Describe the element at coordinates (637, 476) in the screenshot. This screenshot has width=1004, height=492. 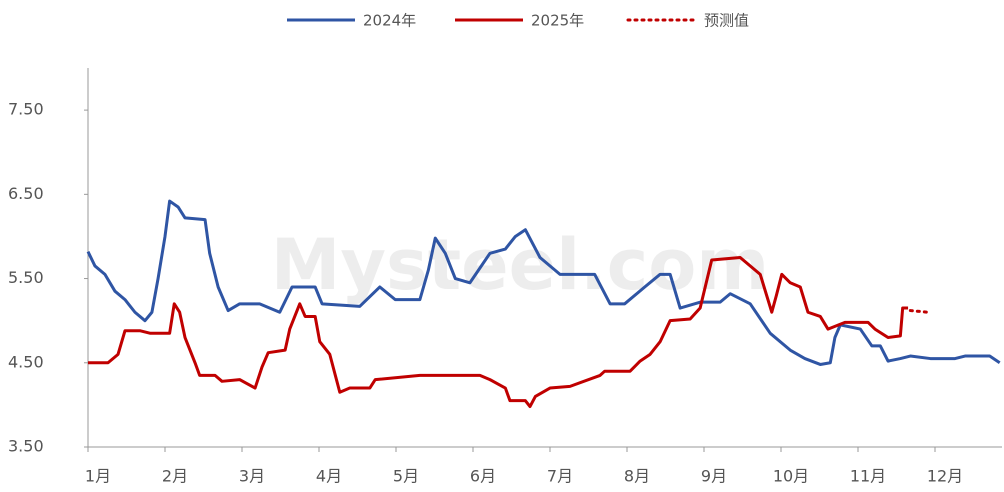
I see `x-tick-label: 8月` at that location.